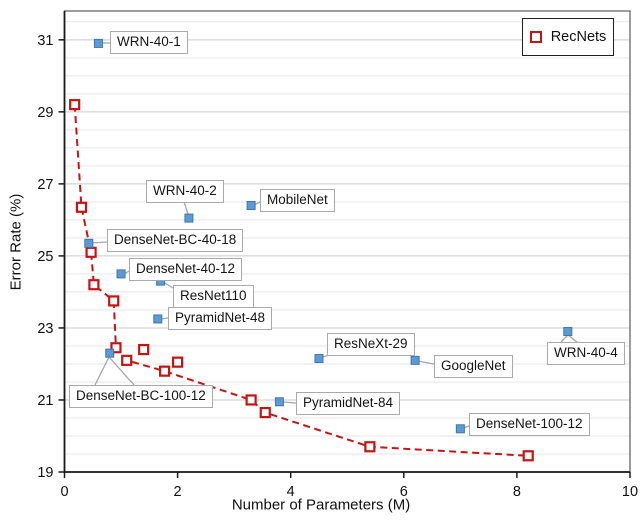 The width and height of the screenshot is (640, 522). I want to click on callout-densenet-bc-40-18: DenseNet-BC-40-18, so click(175, 240).